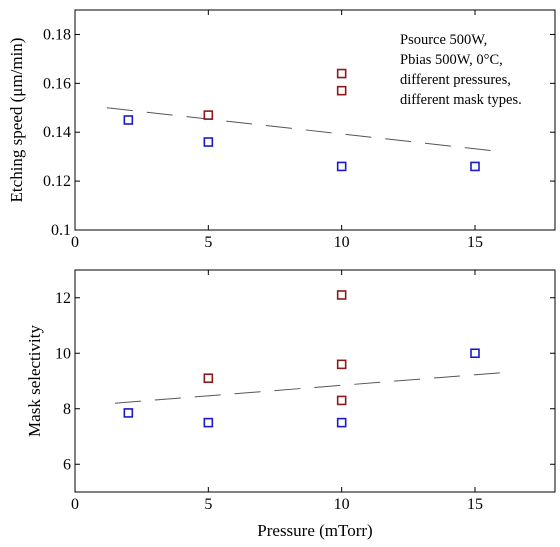 The height and width of the screenshot is (547, 560). What do you see at coordinates (57, 83) in the screenshot?
I see `etching-speed-y-tick-label: 0.16` at bounding box center [57, 83].